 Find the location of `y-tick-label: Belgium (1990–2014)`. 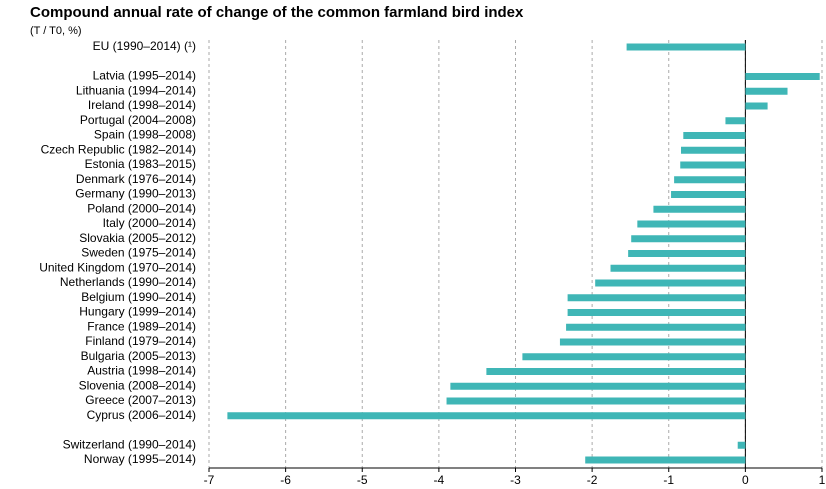

y-tick-label: Belgium (1990–2014) is located at coordinates (138, 297).